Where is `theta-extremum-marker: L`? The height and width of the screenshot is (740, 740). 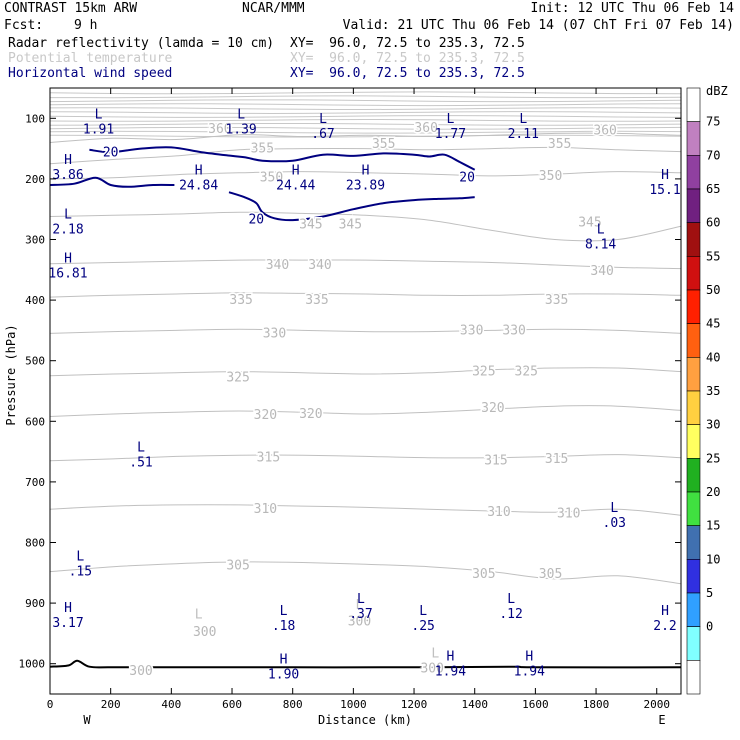
theta-extremum-marker: L is located at coordinates (435, 654).